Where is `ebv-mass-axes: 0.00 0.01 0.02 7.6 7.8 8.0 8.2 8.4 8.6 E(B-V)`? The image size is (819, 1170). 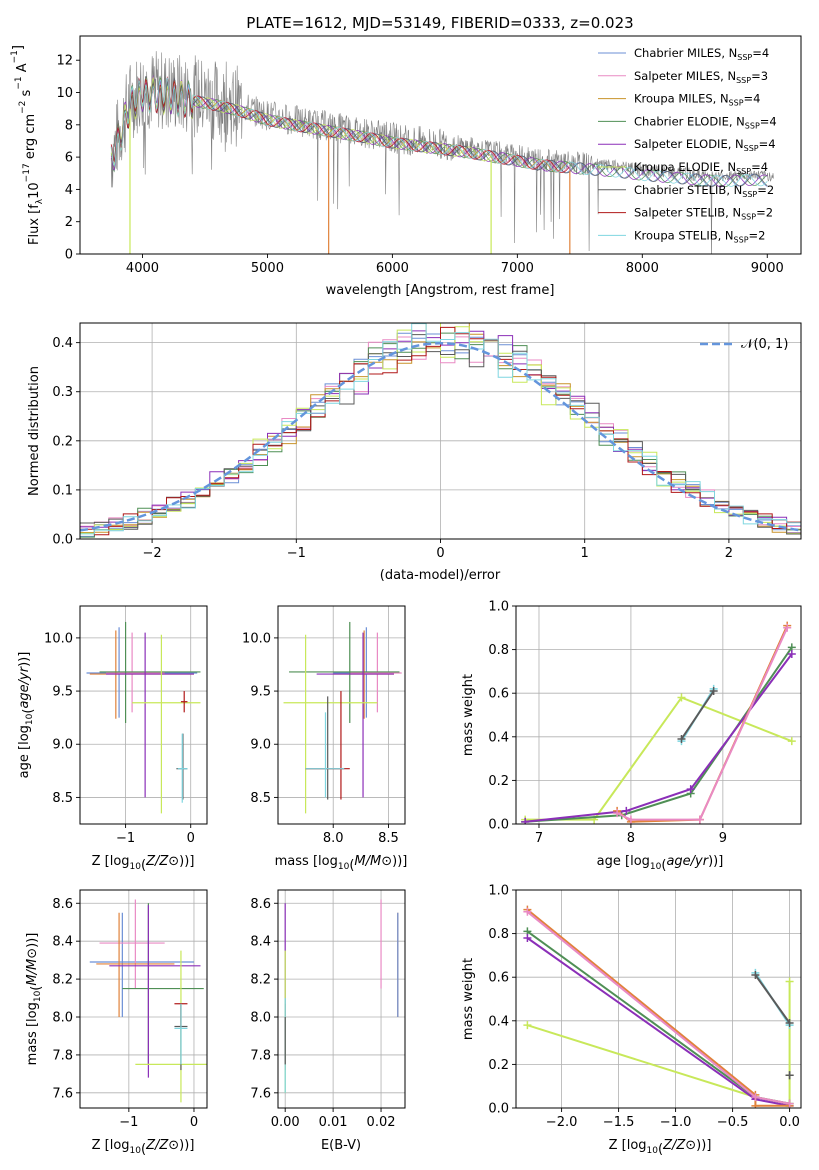
ebv-mass-axes: 0.00 0.01 0.02 7.6 7.8 8.0 8.2 8.4 8.6 E(B-V) is located at coordinates (328, 1021).